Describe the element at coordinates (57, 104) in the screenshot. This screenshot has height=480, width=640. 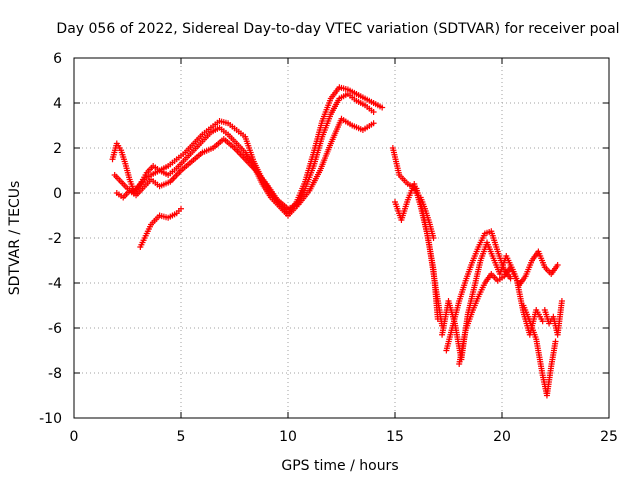
I see `y-tick-label: 4` at that location.